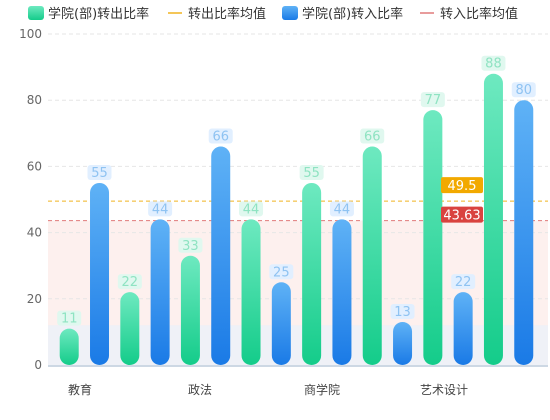  I want to click on data-label: 11, so click(69, 319).